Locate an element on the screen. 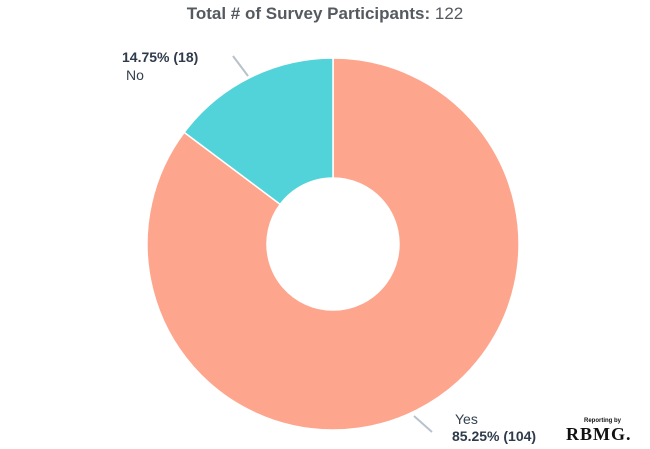 The width and height of the screenshot is (650, 449). chart-title-label: Total # of Survey Participants: is located at coordinates (308, 13).